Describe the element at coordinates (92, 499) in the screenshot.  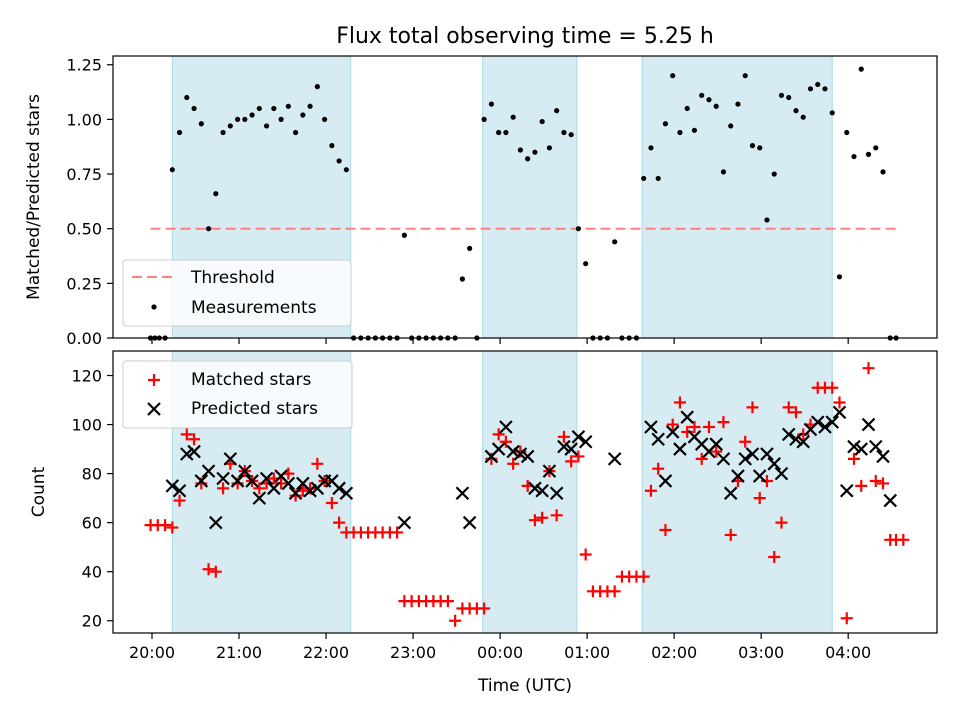
I see `bottom-y-ticks: 20 40 60 80 100 120` at that location.